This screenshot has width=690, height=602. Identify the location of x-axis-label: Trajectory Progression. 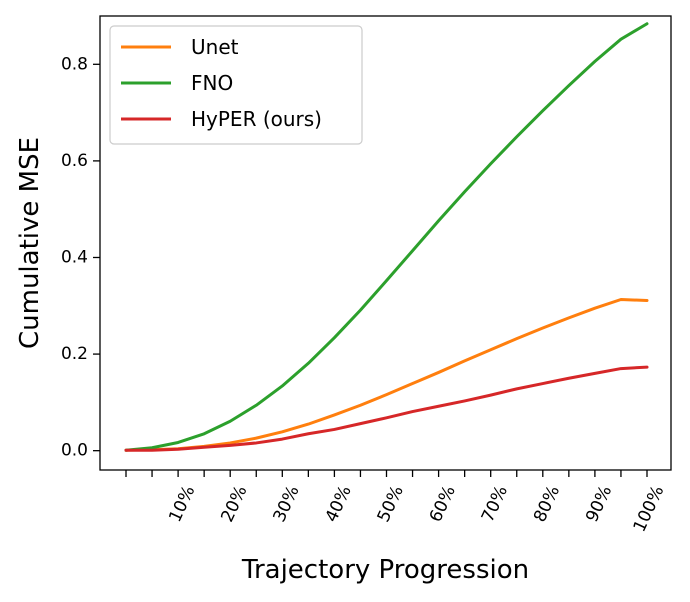
(385, 570).